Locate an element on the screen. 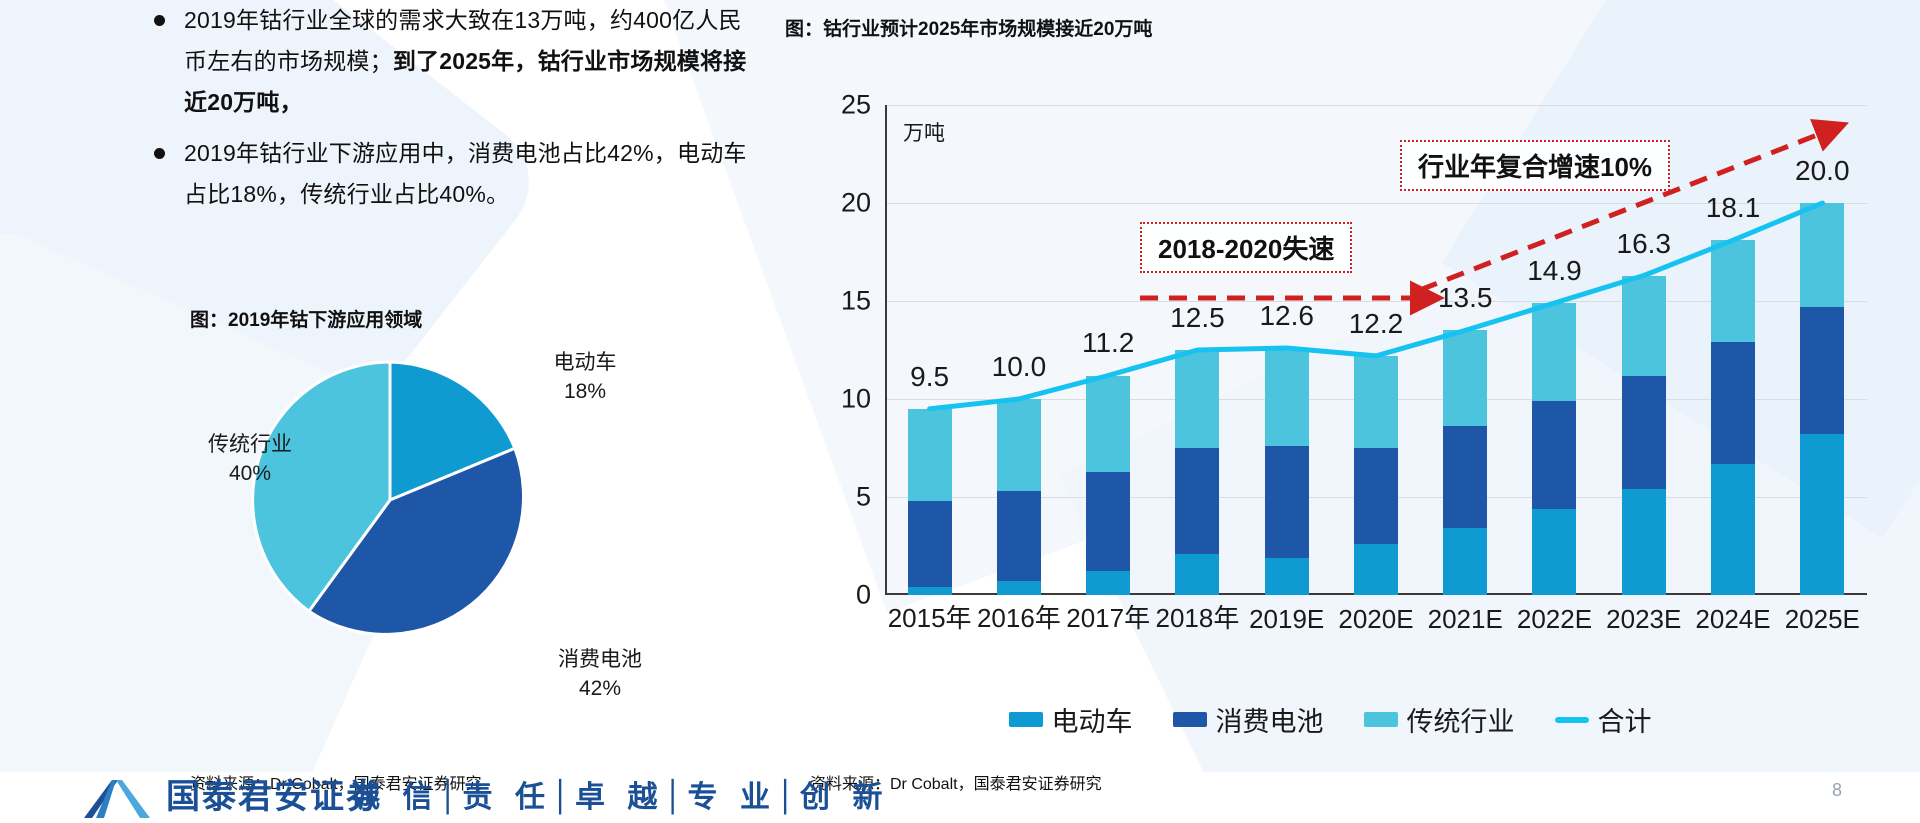 Image resolution: width=1920 pixels, height=823 pixels. legend-item: 电动车 is located at coordinates (1070, 719).